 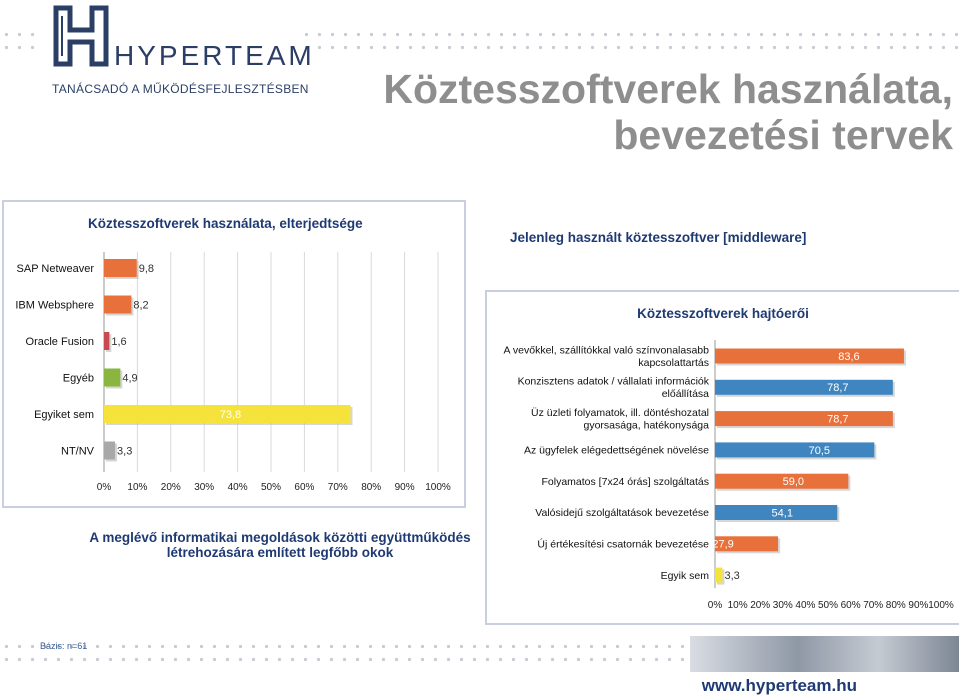 What do you see at coordinates (129, 378) in the screenshot?
I see `bar-value-label: 4,9` at bounding box center [129, 378].